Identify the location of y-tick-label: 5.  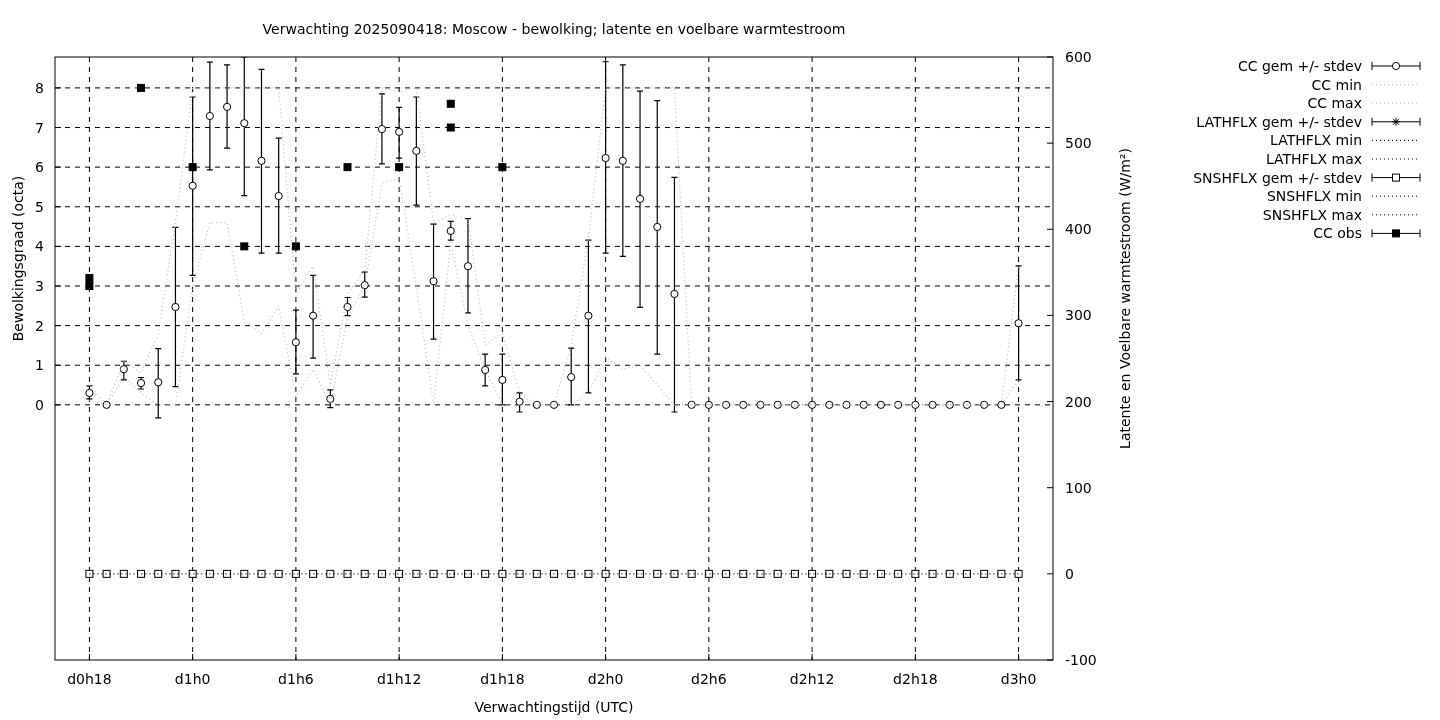
(39, 206).